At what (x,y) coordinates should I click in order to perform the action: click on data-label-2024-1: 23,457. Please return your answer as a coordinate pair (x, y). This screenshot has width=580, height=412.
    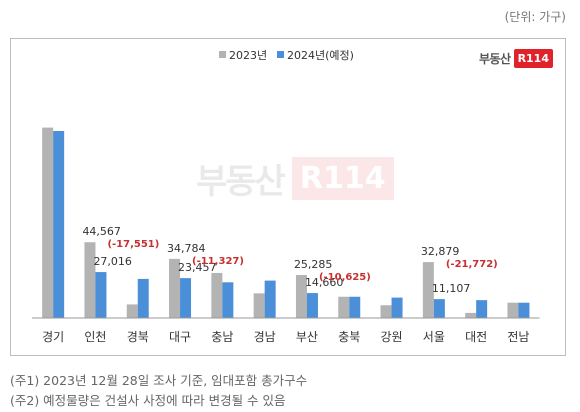
    Looking at the image, I should click on (197, 267).